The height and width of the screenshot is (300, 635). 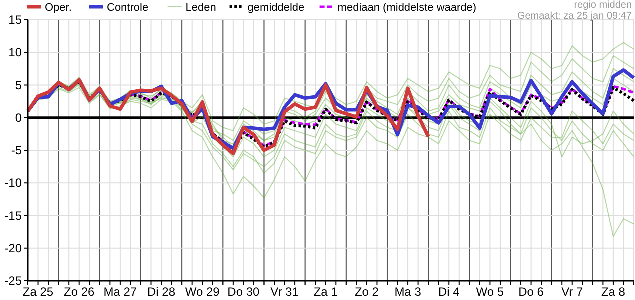 What do you see at coordinates (326, 292) in the screenshot?
I see `x-tick-label: Za 1` at bounding box center [326, 292].